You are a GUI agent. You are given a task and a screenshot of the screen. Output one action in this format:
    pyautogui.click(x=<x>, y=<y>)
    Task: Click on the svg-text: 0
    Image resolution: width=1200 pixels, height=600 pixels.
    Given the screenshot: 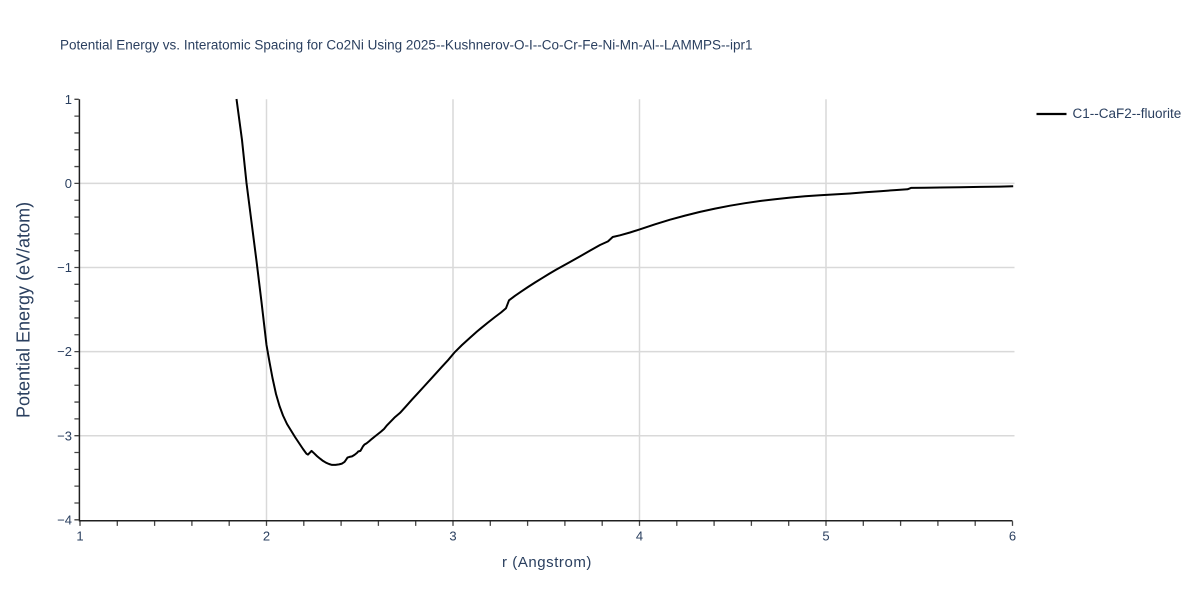 What is the action you would take?
    pyautogui.click(x=68, y=183)
    